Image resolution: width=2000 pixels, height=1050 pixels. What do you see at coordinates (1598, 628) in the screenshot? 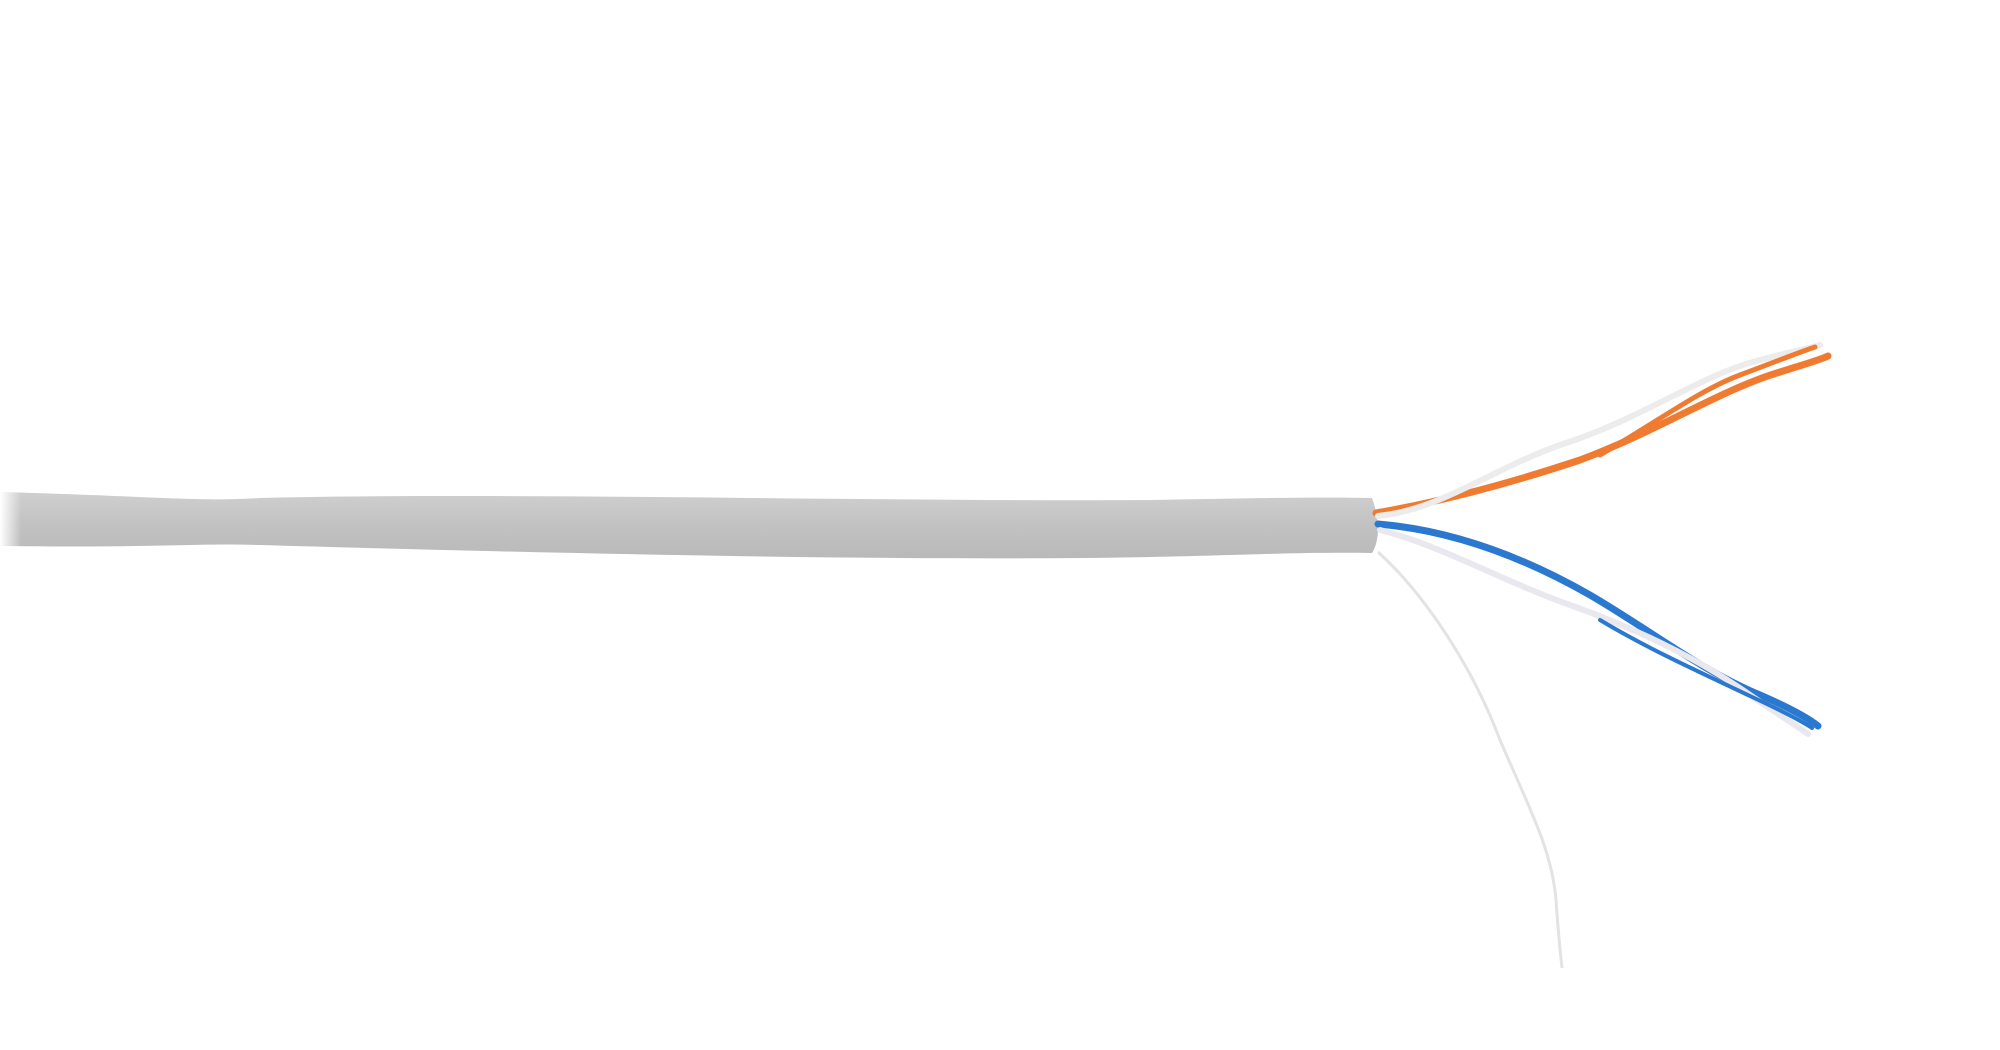
I see `blue-pair` at bounding box center [1598, 628].